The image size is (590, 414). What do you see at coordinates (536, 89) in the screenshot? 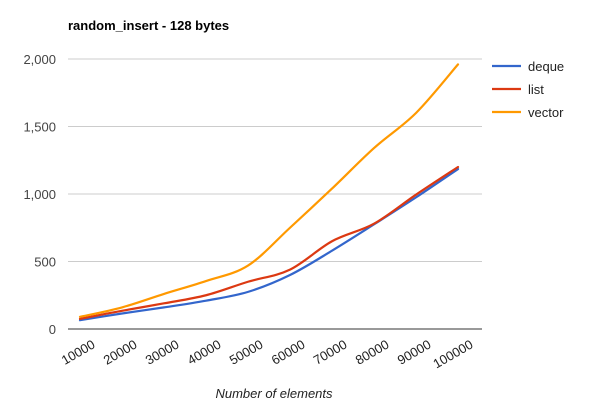
I see `legend-label-list: list` at bounding box center [536, 89].